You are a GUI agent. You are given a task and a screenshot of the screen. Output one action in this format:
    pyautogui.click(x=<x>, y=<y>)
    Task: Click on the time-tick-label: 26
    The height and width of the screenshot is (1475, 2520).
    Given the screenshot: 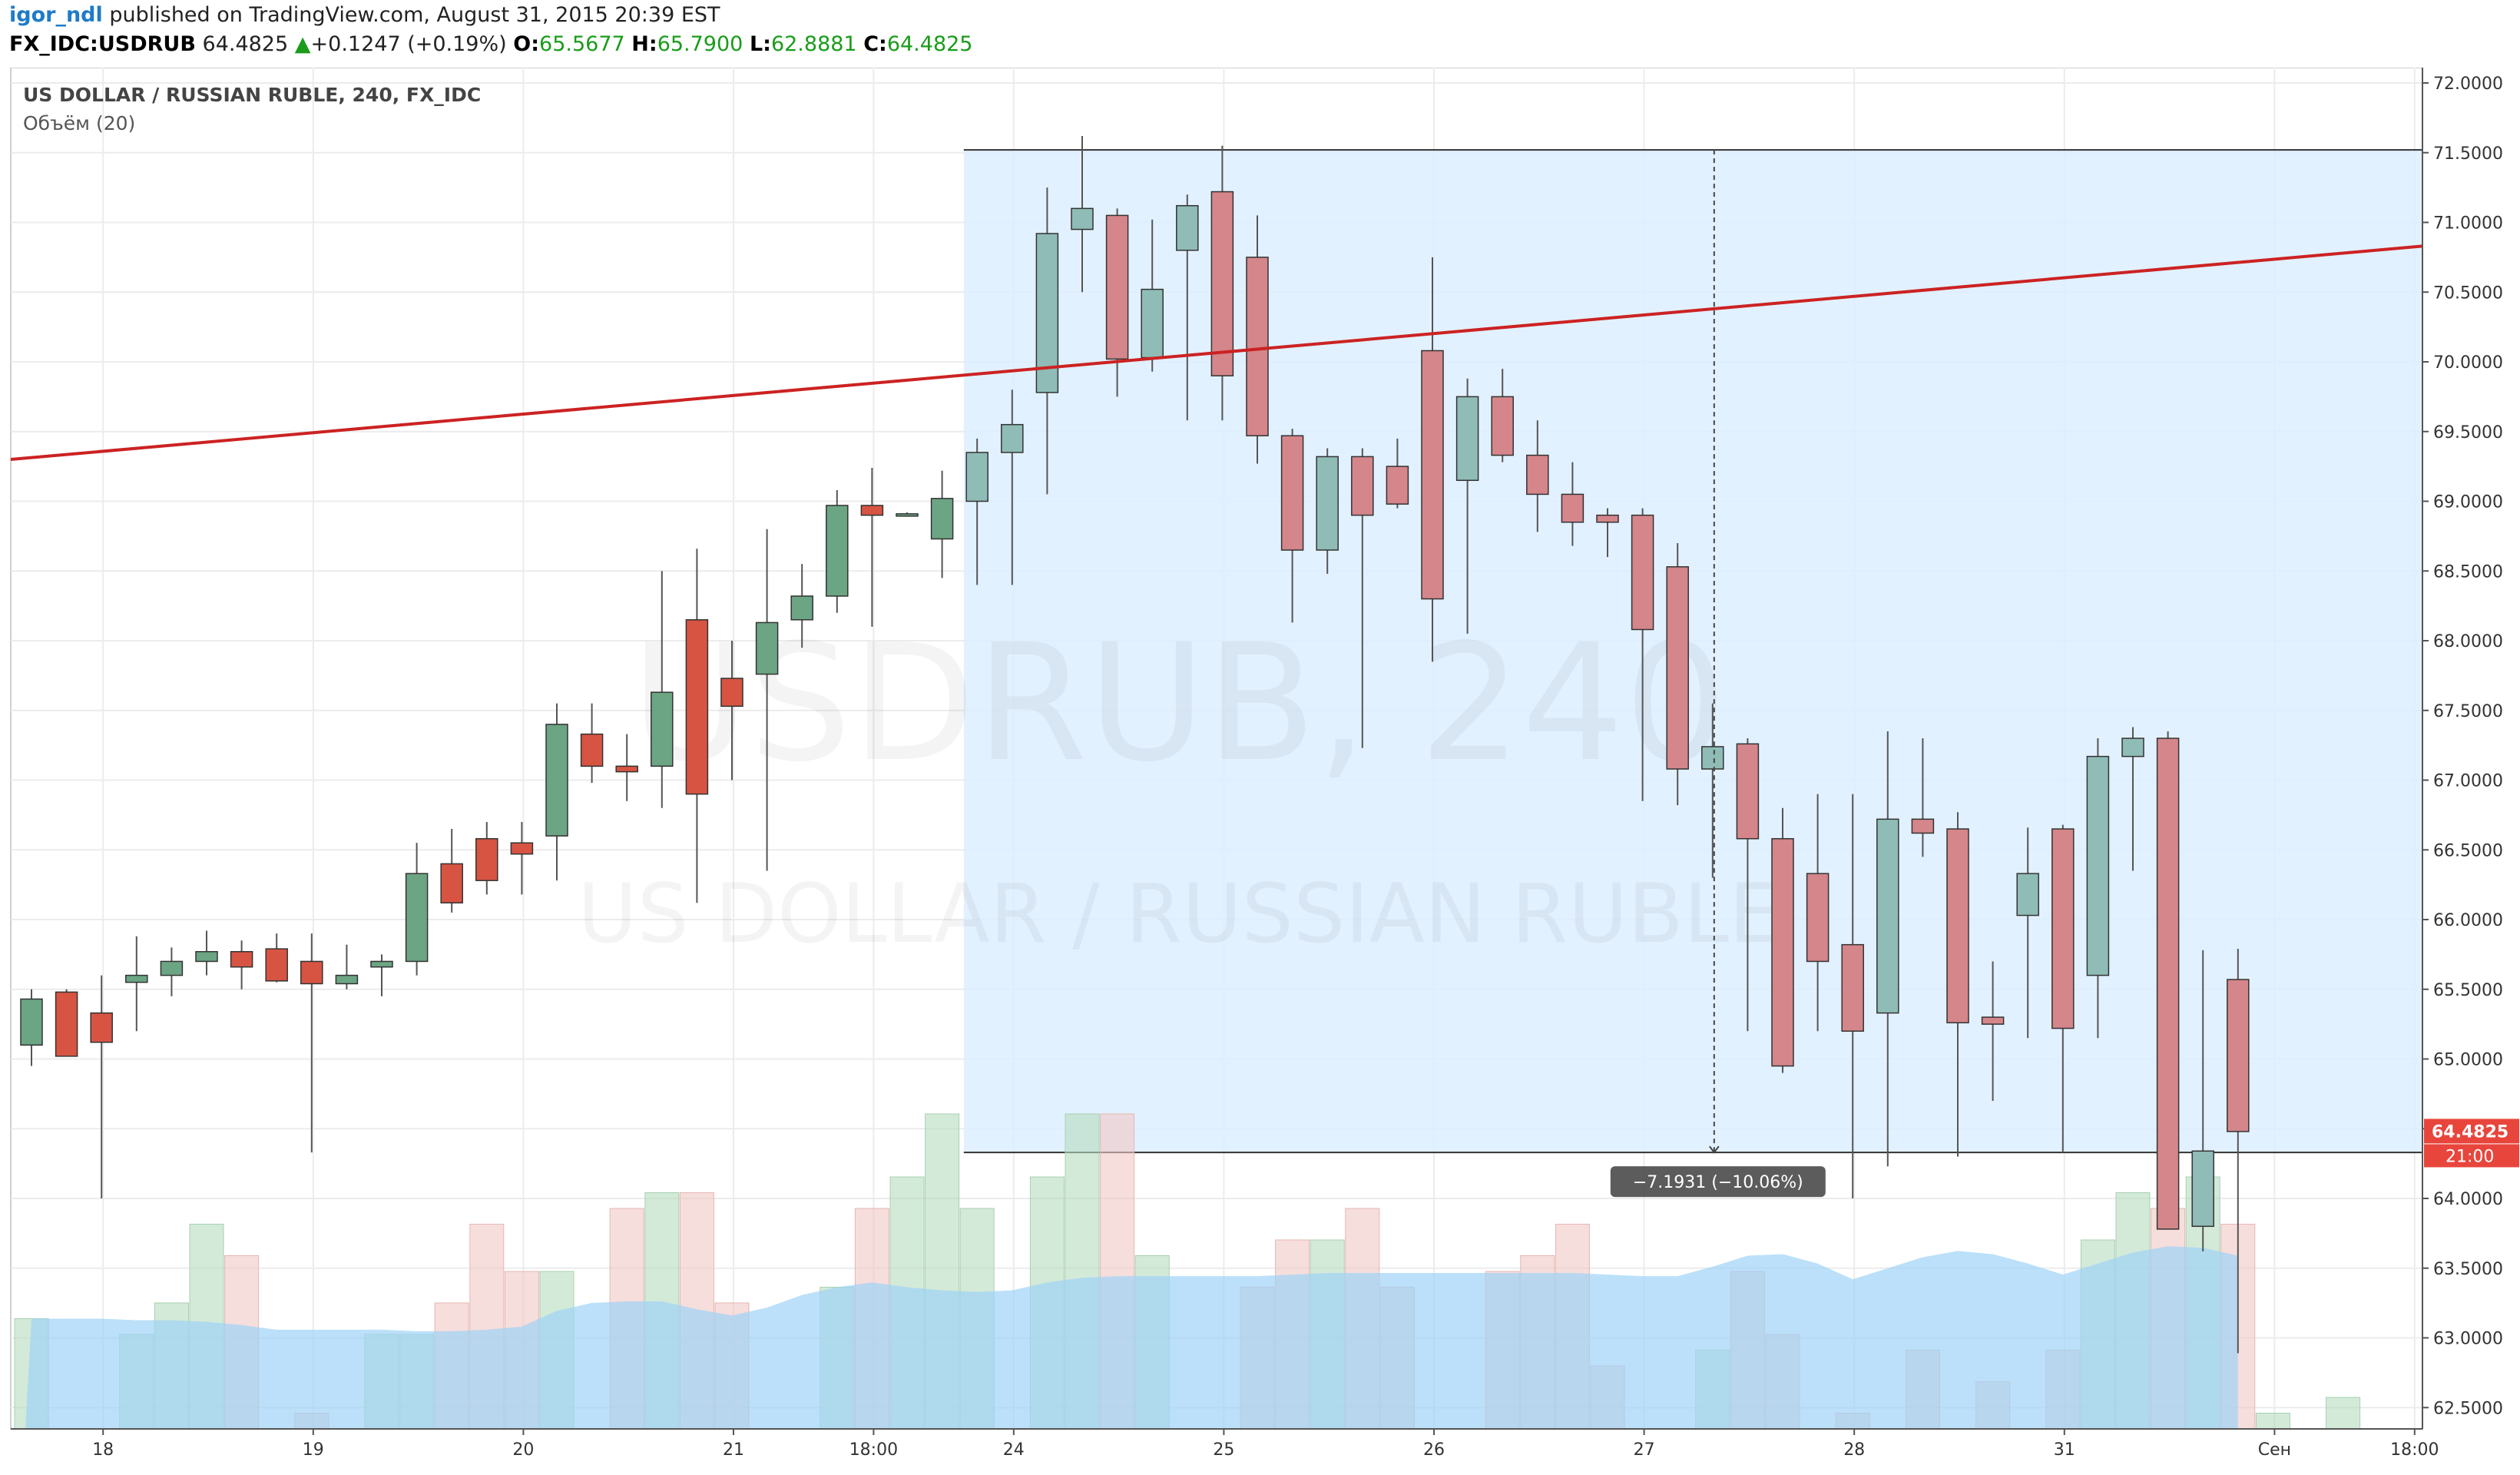 What is the action you would take?
    pyautogui.click(x=1434, y=1450)
    